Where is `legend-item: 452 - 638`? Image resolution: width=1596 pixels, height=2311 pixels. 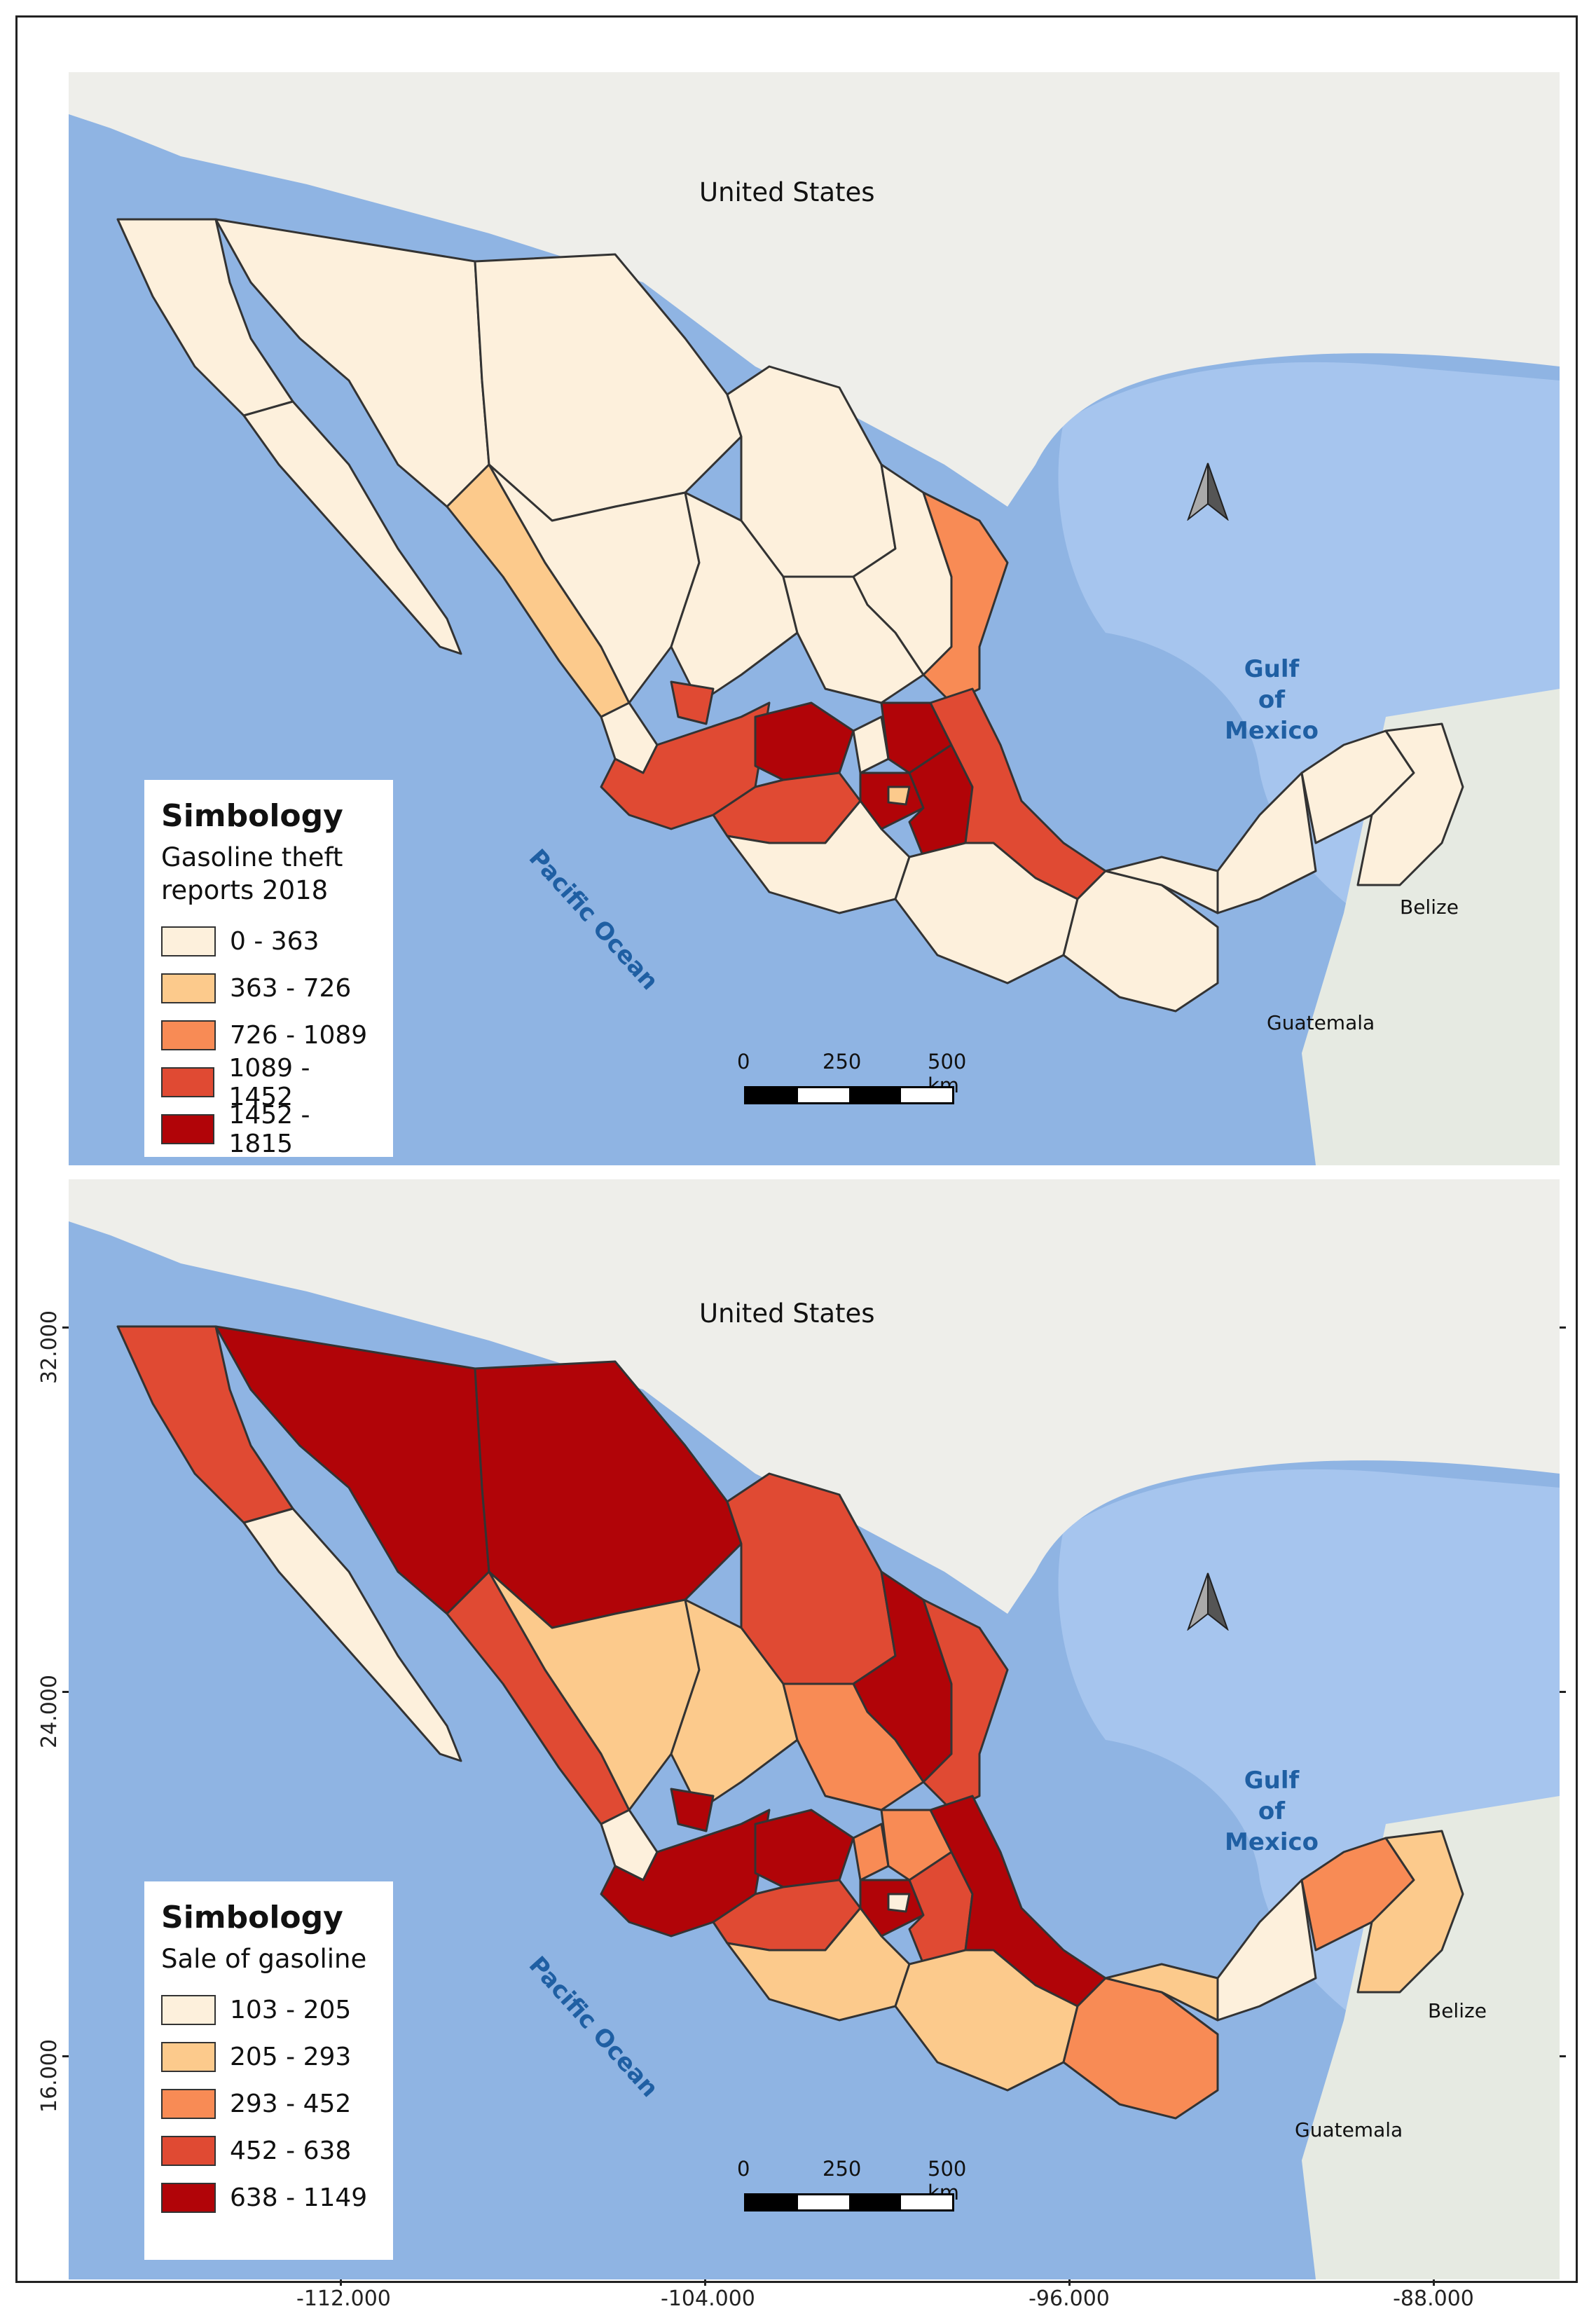 legend-item: 452 - 638 is located at coordinates (270, 2150).